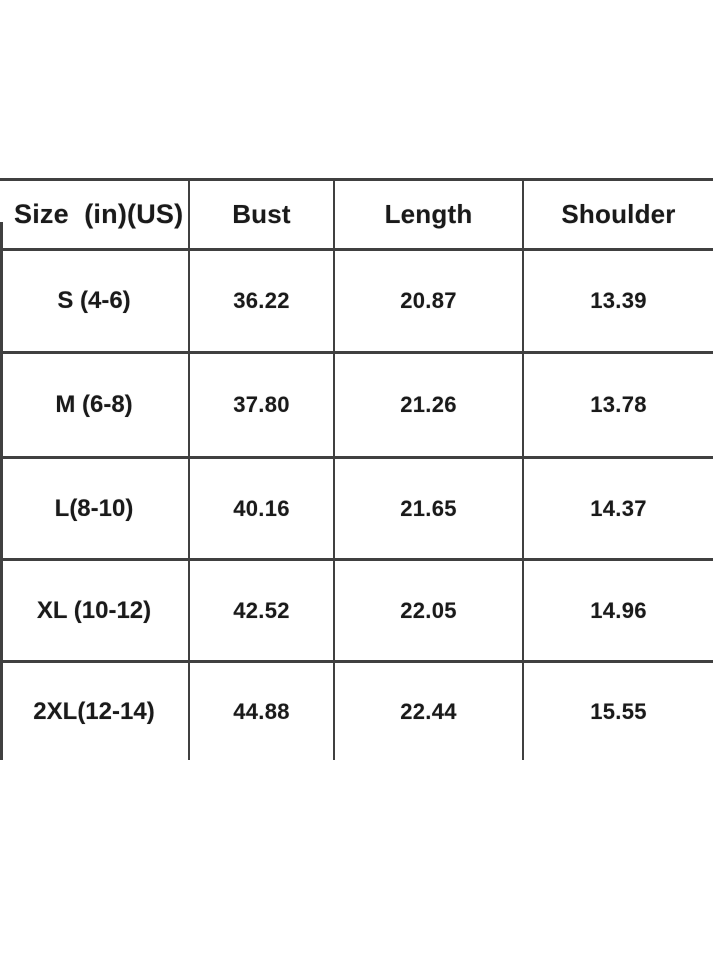  What do you see at coordinates (427, 710) in the screenshot?
I see `length-cell: 22.44` at bounding box center [427, 710].